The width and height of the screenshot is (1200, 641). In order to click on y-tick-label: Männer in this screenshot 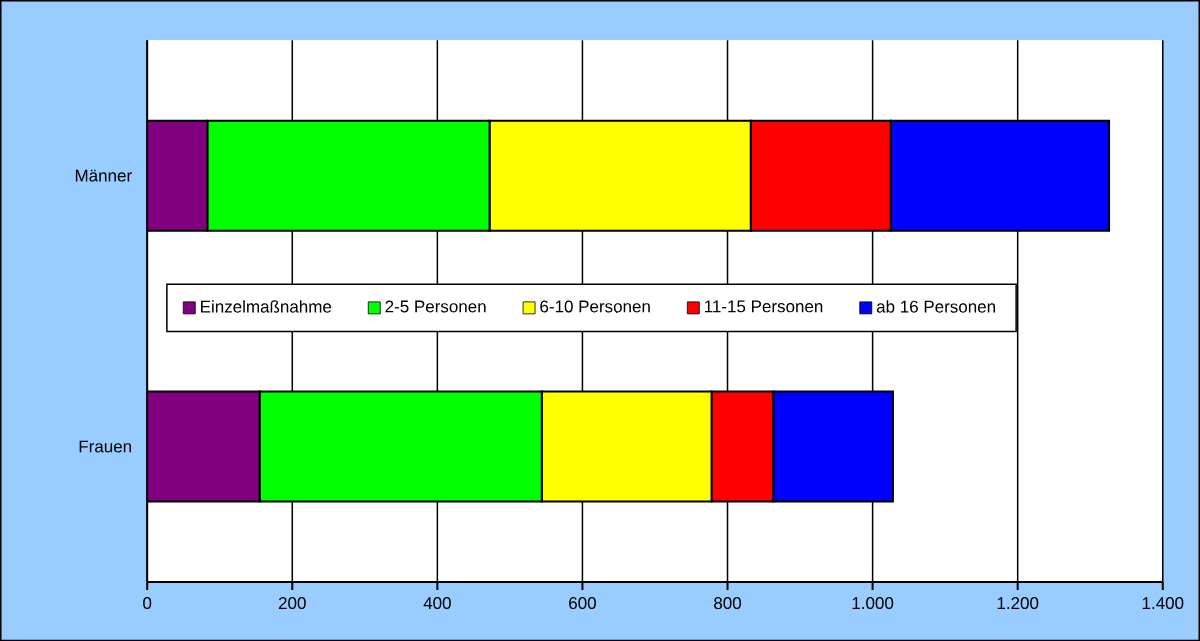, I will do `click(103, 175)`.